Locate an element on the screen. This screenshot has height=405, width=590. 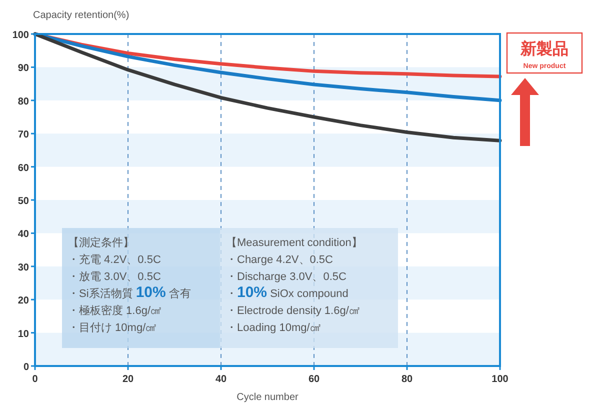
x-tick-label: 60 is located at coordinates (314, 379).